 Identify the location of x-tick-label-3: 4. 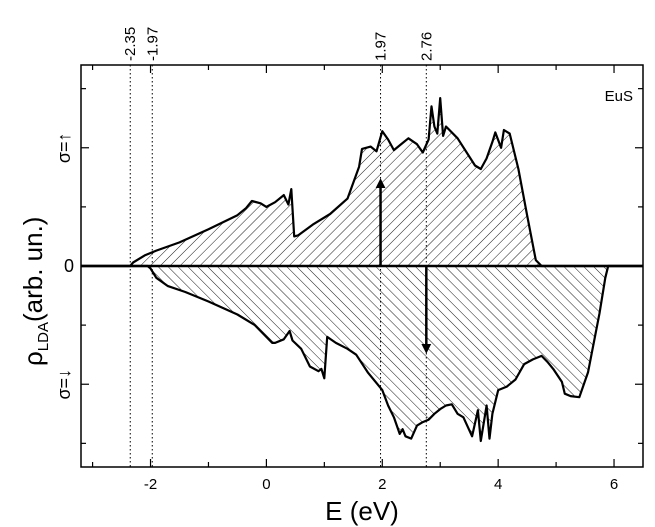
(498, 484).